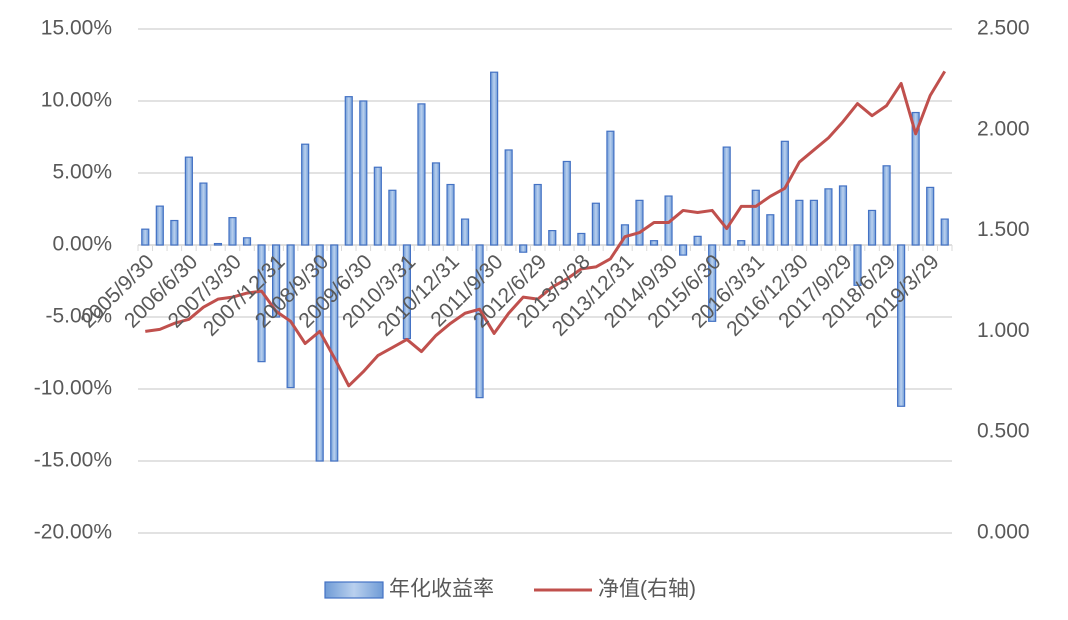  I want to click on y-tick-label: -20.00%, so click(73, 532).